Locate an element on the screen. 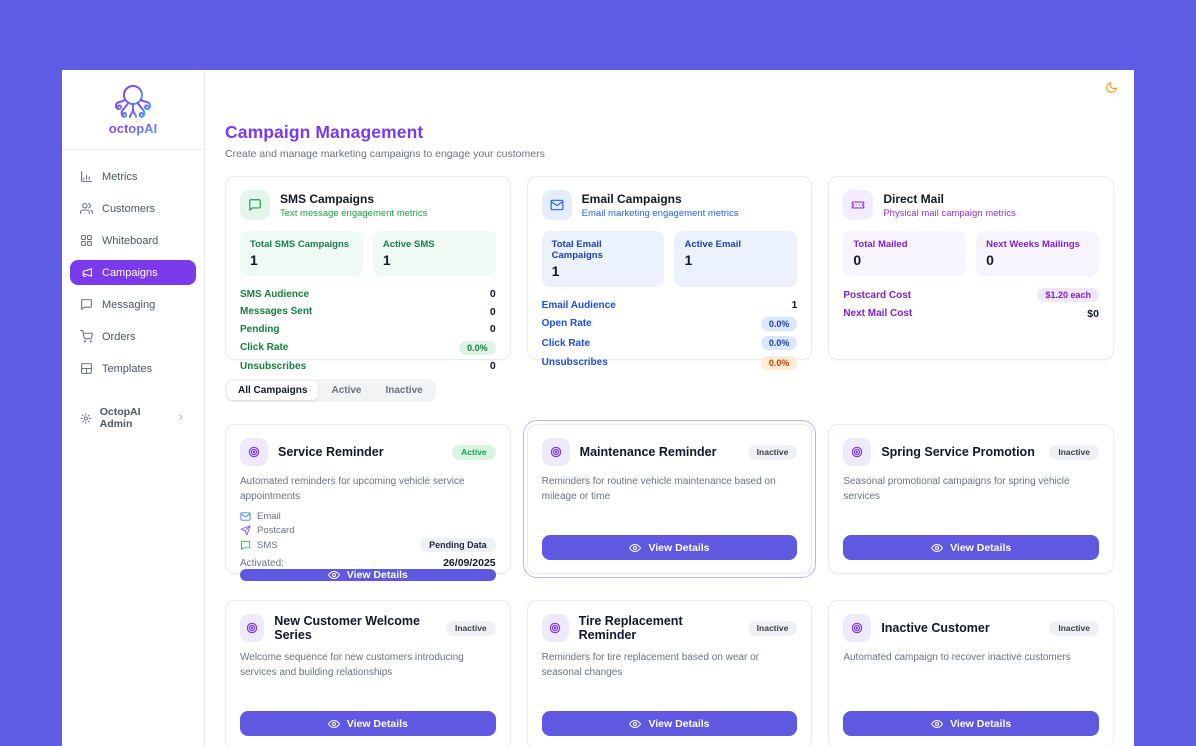 This screenshot has width=1196, height=746. stat-card-title: Email Campaigns is located at coordinates (631, 198).